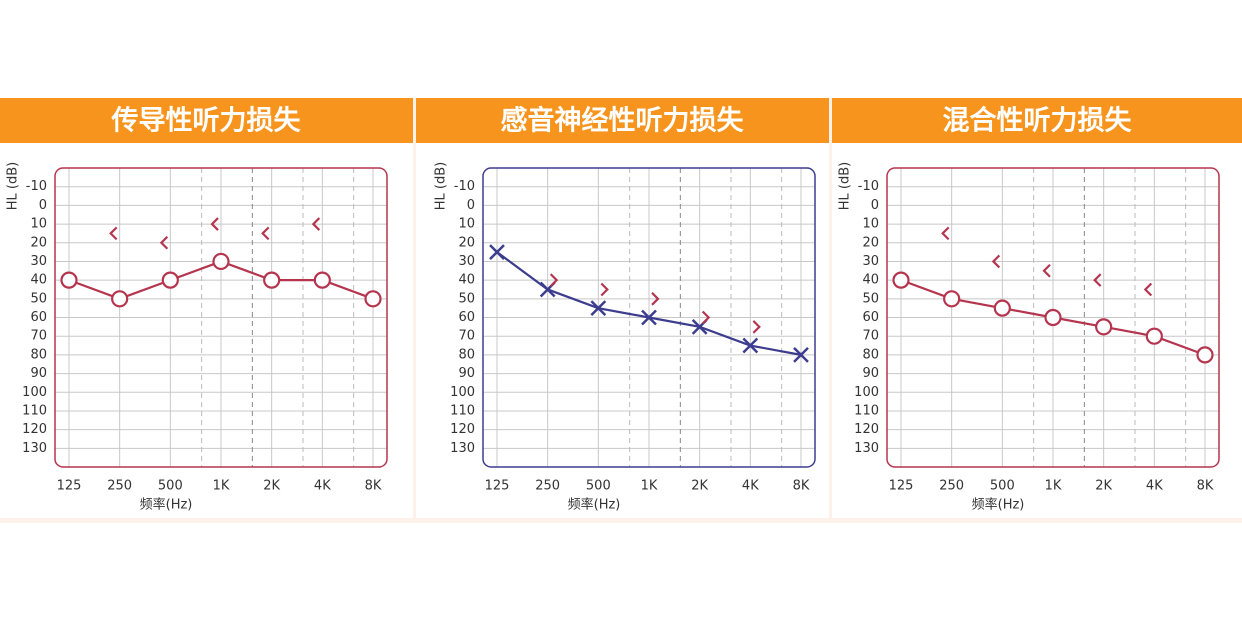 This screenshot has width=1242, height=621. What do you see at coordinates (699, 486) in the screenshot?
I see `x-tick-label: 2K` at bounding box center [699, 486].